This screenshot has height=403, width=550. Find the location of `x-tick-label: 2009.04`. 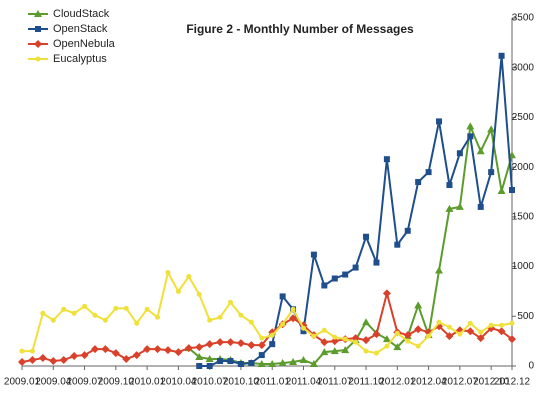

x-tick-label: 2009.04 is located at coordinates (53, 382).